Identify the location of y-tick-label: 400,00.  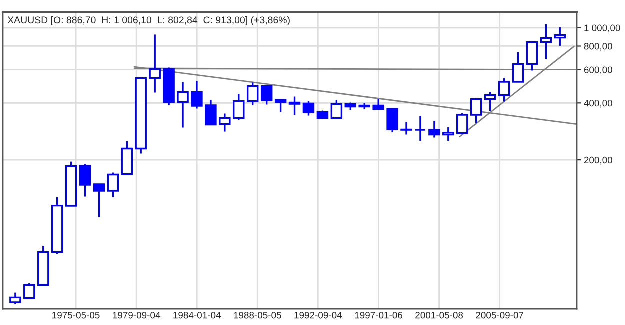
(598, 104).